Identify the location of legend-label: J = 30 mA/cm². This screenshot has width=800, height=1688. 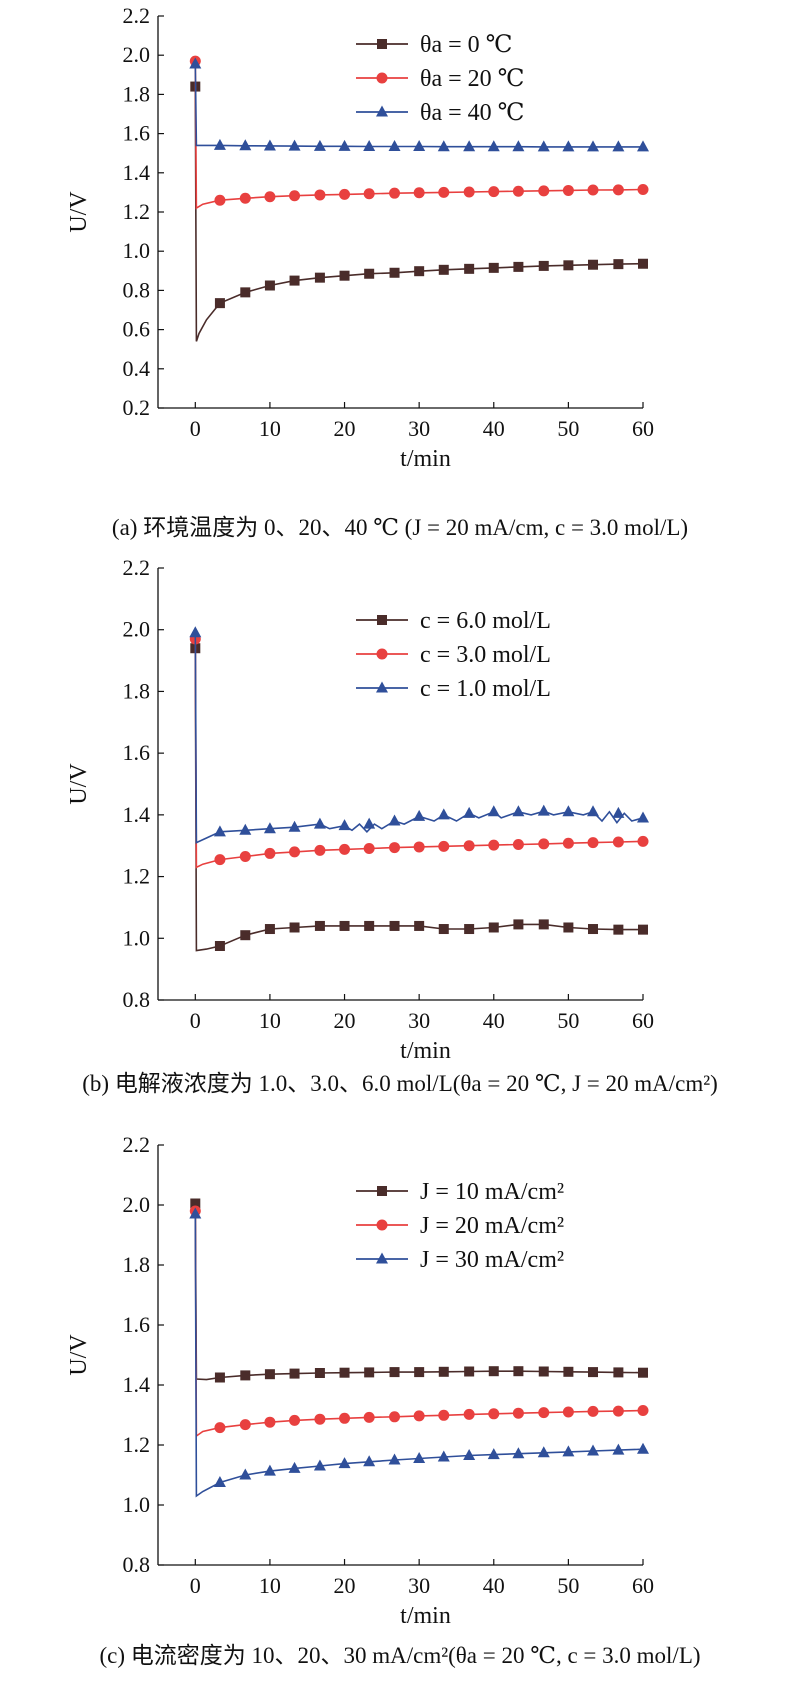
(492, 1260).